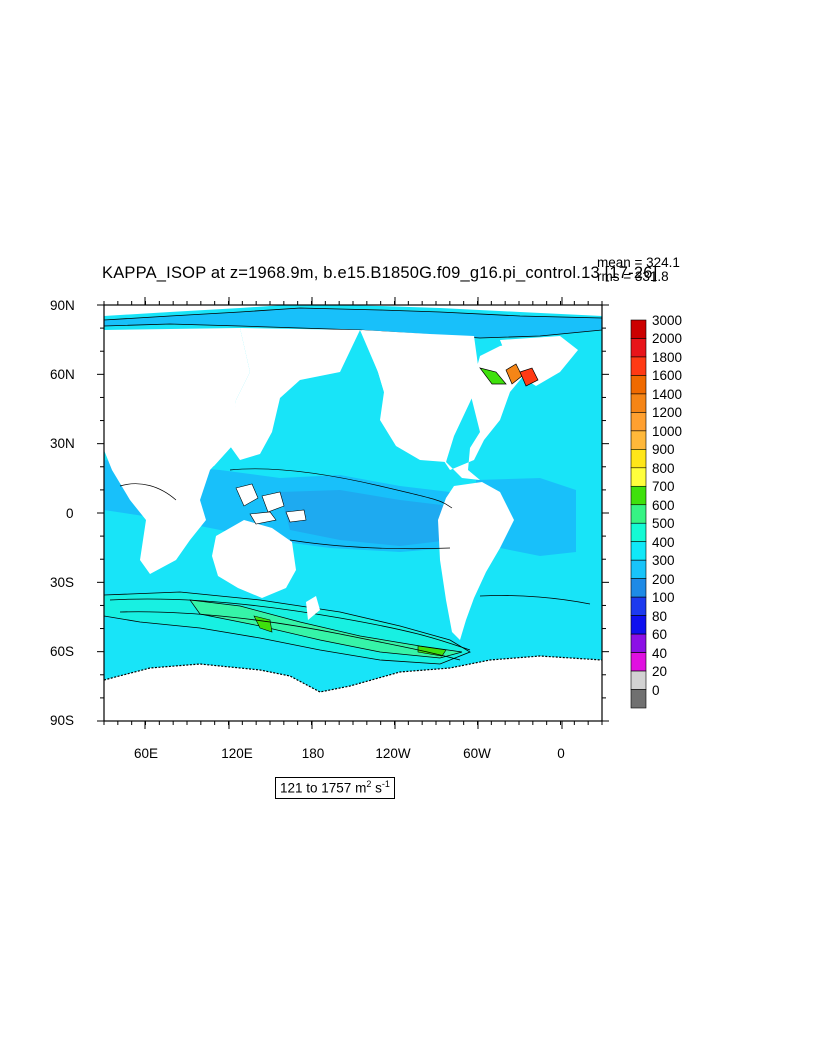  Describe the element at coordinates (633, 276) in the screenshot. I see `rms-value: rms = 331.8` at that location.